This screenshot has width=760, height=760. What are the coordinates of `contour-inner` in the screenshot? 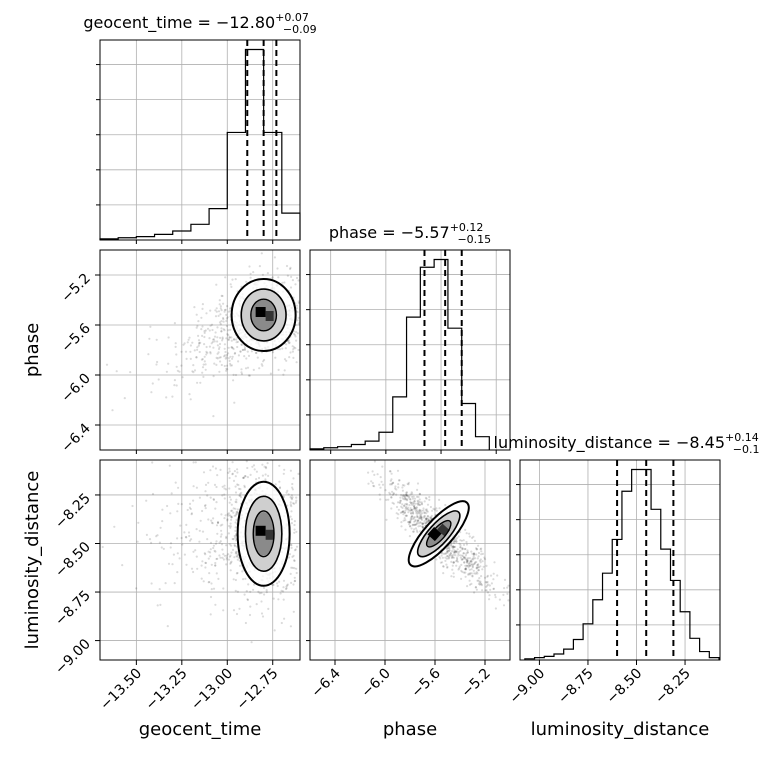 It's located at (263, 534).